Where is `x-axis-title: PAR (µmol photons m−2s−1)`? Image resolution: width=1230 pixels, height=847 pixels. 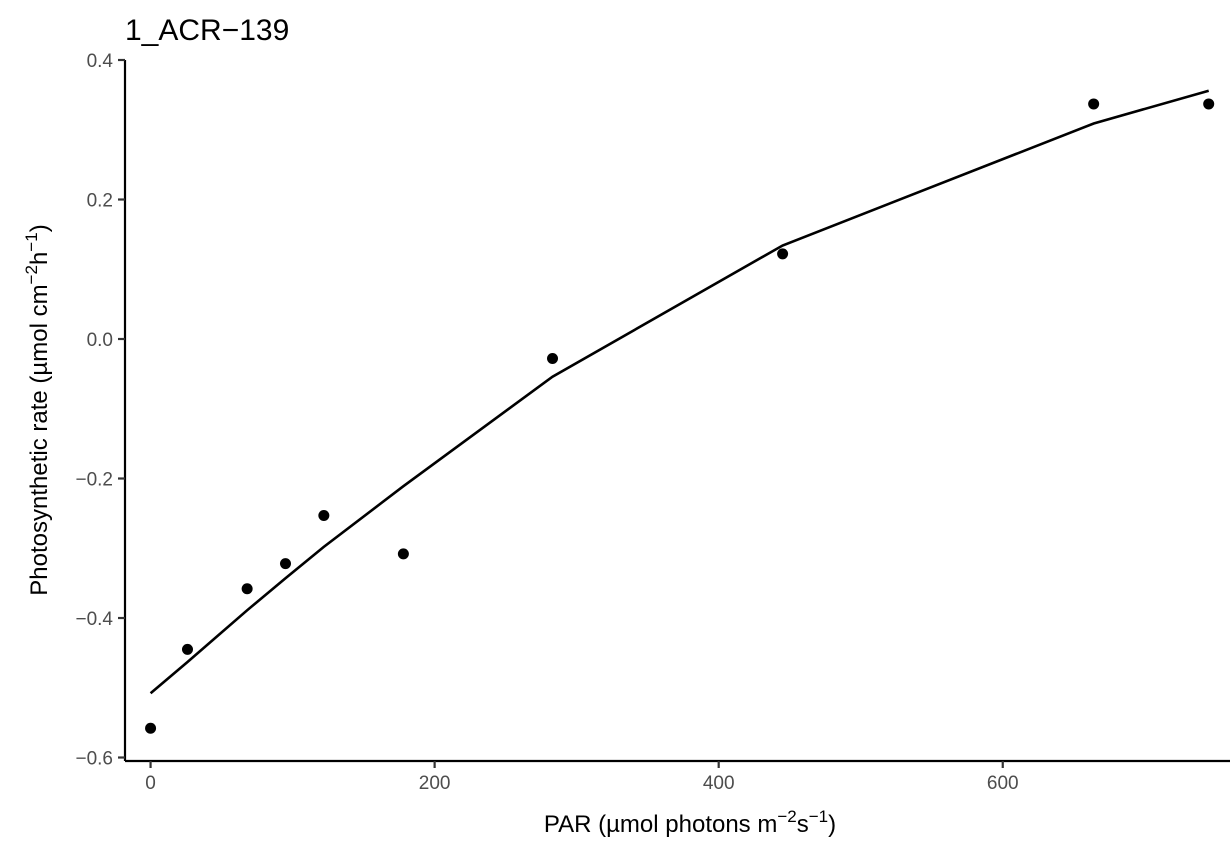
x-axis-title: PAR (µmol photons m−2s−1) is located at coordinates (690, 822).